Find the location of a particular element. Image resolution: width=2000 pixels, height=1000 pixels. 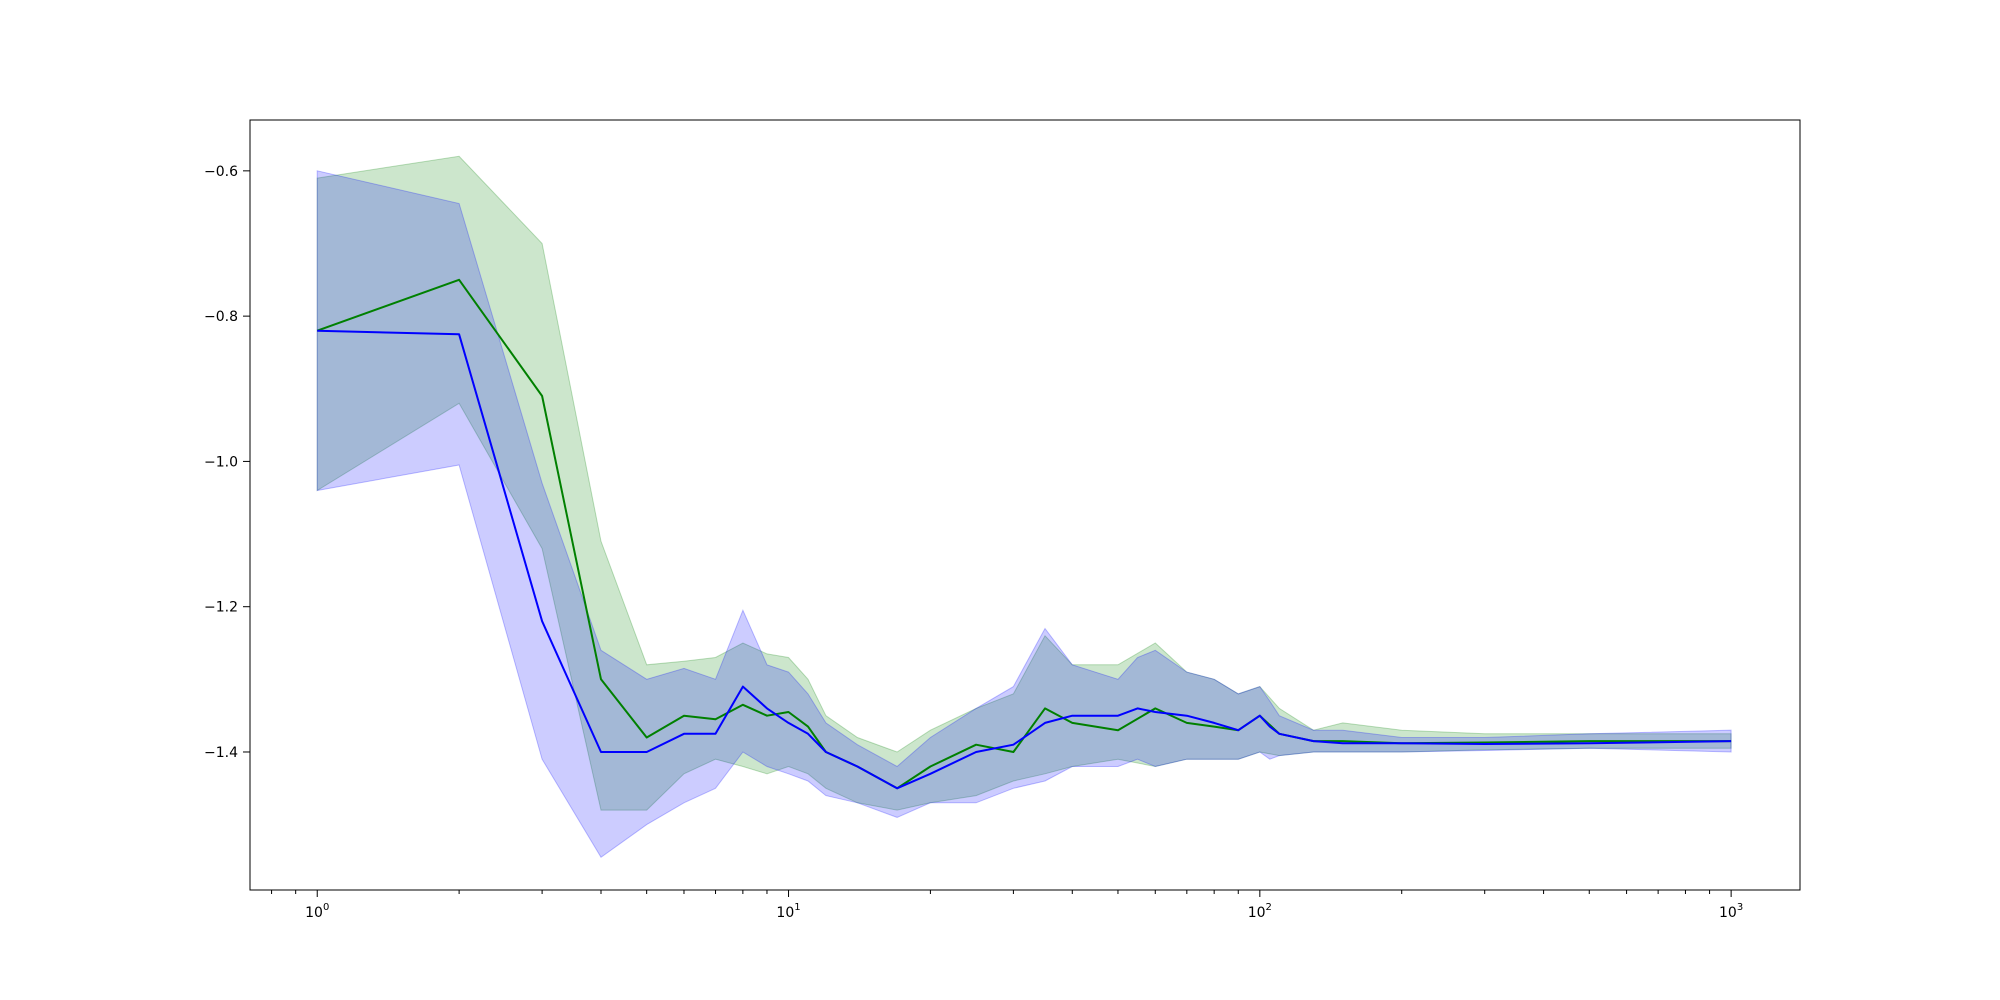

x-tick-label: 10³ is located at coordinates (1731, 911).